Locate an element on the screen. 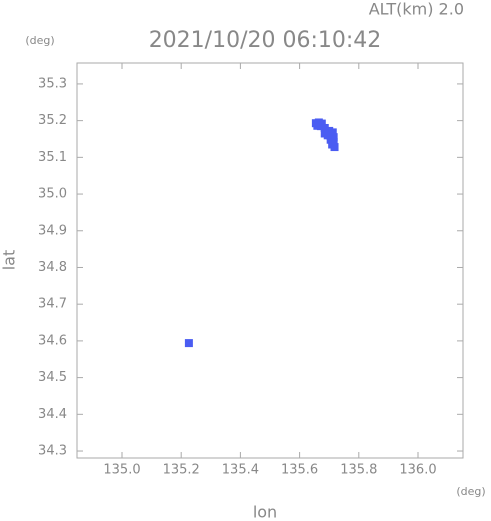 The height and width of the screenshot is (521, 491). x-tick-label: 135.4 is located at coordinates (240, 470).